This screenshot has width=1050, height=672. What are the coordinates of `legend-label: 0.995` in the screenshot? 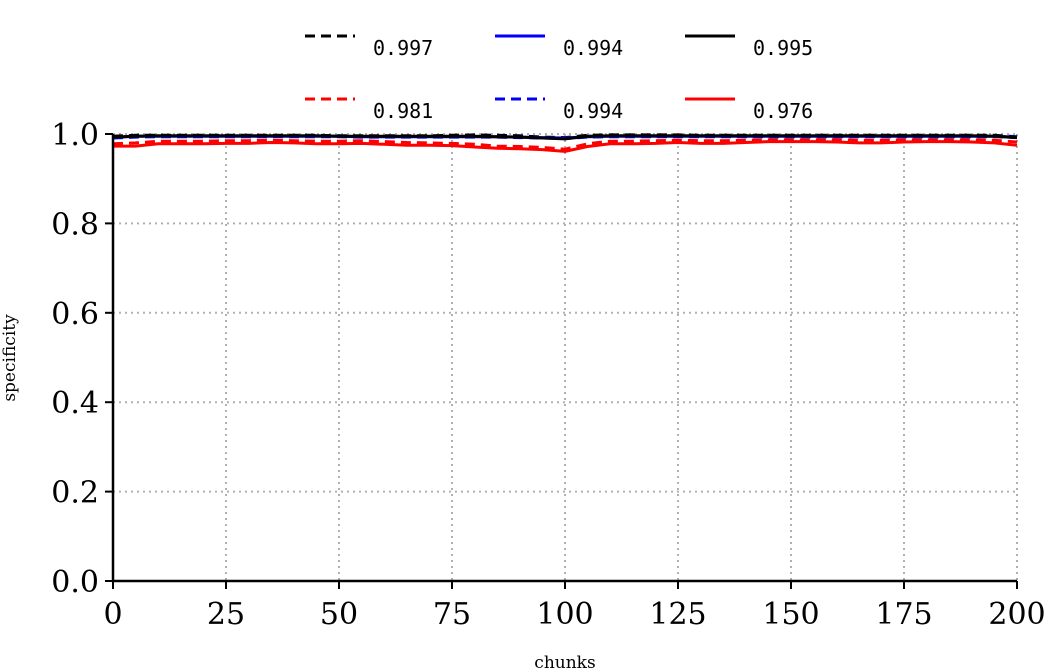 It's located at (783, 48).